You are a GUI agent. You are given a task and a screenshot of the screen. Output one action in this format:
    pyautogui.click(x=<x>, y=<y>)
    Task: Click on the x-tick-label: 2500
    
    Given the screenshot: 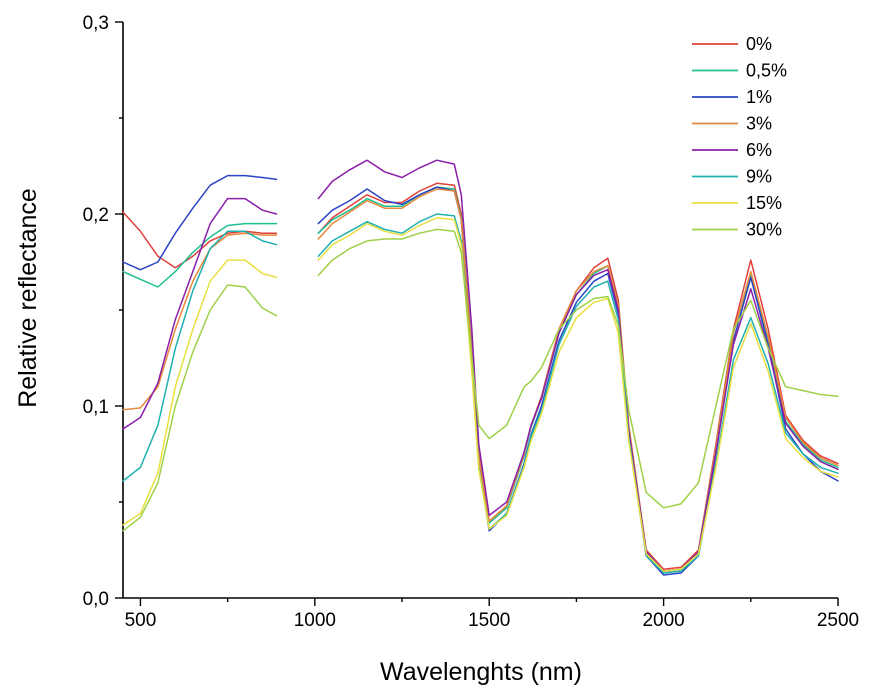 What is the action you would take?
    pyautogui.click(x=838, y=620)
    